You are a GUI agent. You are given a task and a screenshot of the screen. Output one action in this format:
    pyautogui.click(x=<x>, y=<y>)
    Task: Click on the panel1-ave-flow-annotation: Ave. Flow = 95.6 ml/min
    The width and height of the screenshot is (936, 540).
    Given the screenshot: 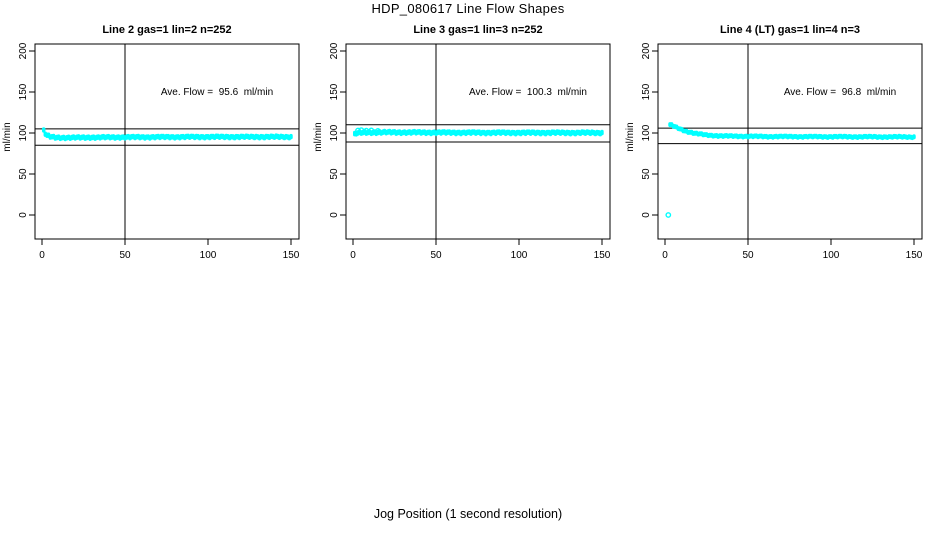 What is the action you would take?
    pyautogui.click(x=217, y=92)
    